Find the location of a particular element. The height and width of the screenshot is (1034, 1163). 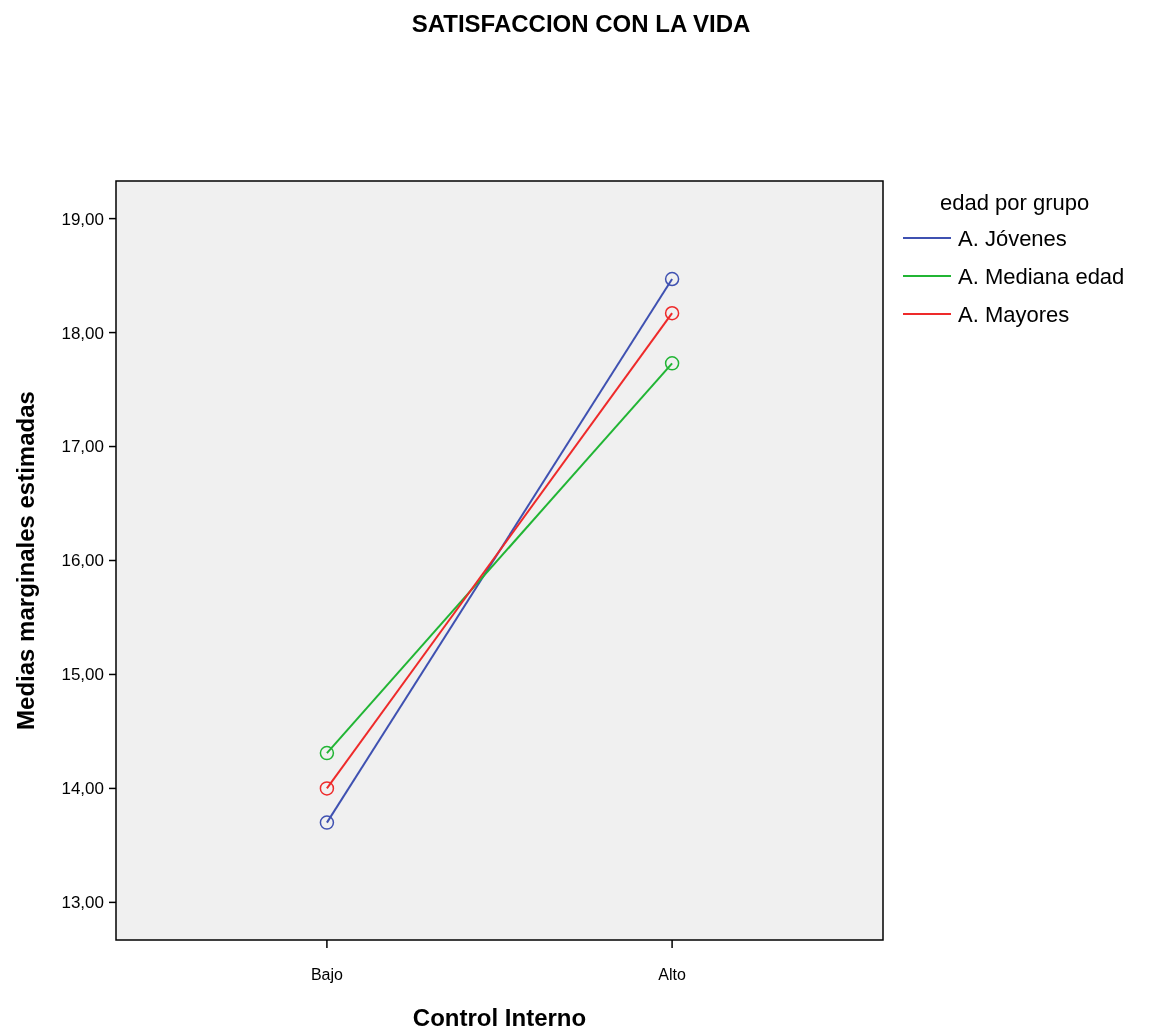

y-tick-label: 19,00 is located at coordinates (82, 219).